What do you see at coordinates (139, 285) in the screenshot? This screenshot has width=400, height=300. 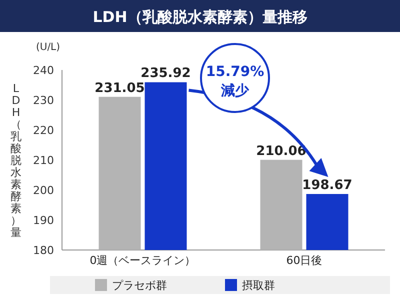 I see `legend-label: プラセボ群` at bounding box center [139, 285].